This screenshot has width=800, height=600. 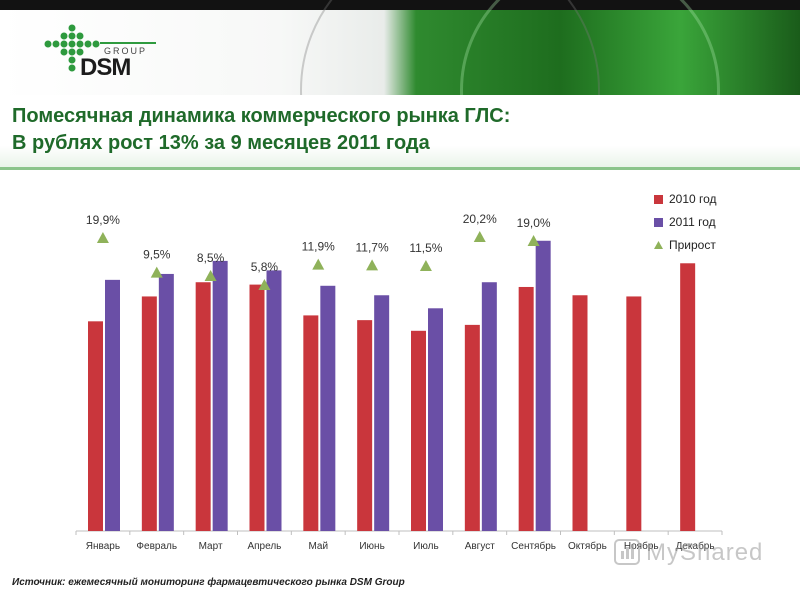 What do you see at coordinates (693, 199) in the screenshot?
I see `legend-label-2010: 2010 год` at bounding box center [693, 199].